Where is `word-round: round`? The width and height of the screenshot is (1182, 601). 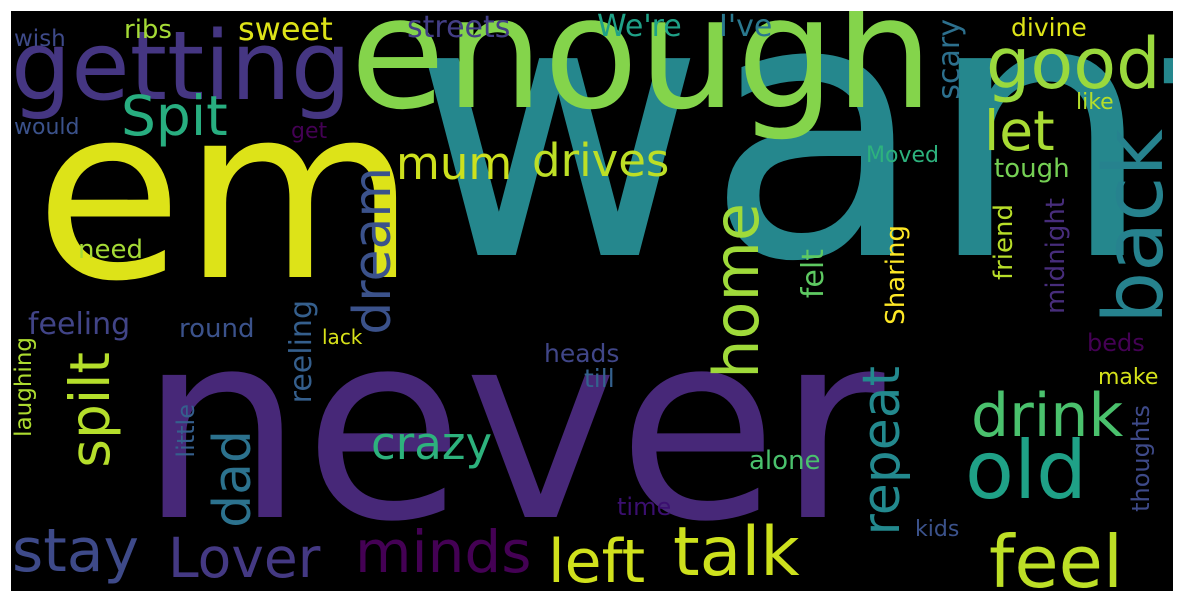
word-round: round is located at coordinates (217, 329).